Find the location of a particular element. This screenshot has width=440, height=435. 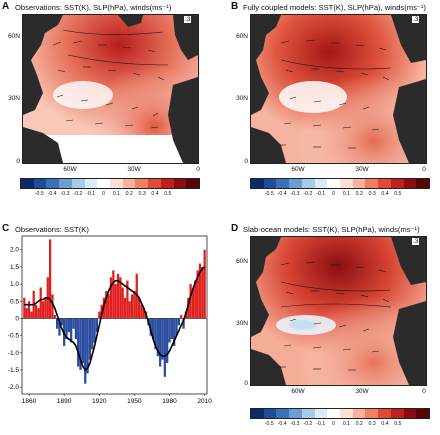

y-tick-label: 0.5 is located at coordinates (14, 301).